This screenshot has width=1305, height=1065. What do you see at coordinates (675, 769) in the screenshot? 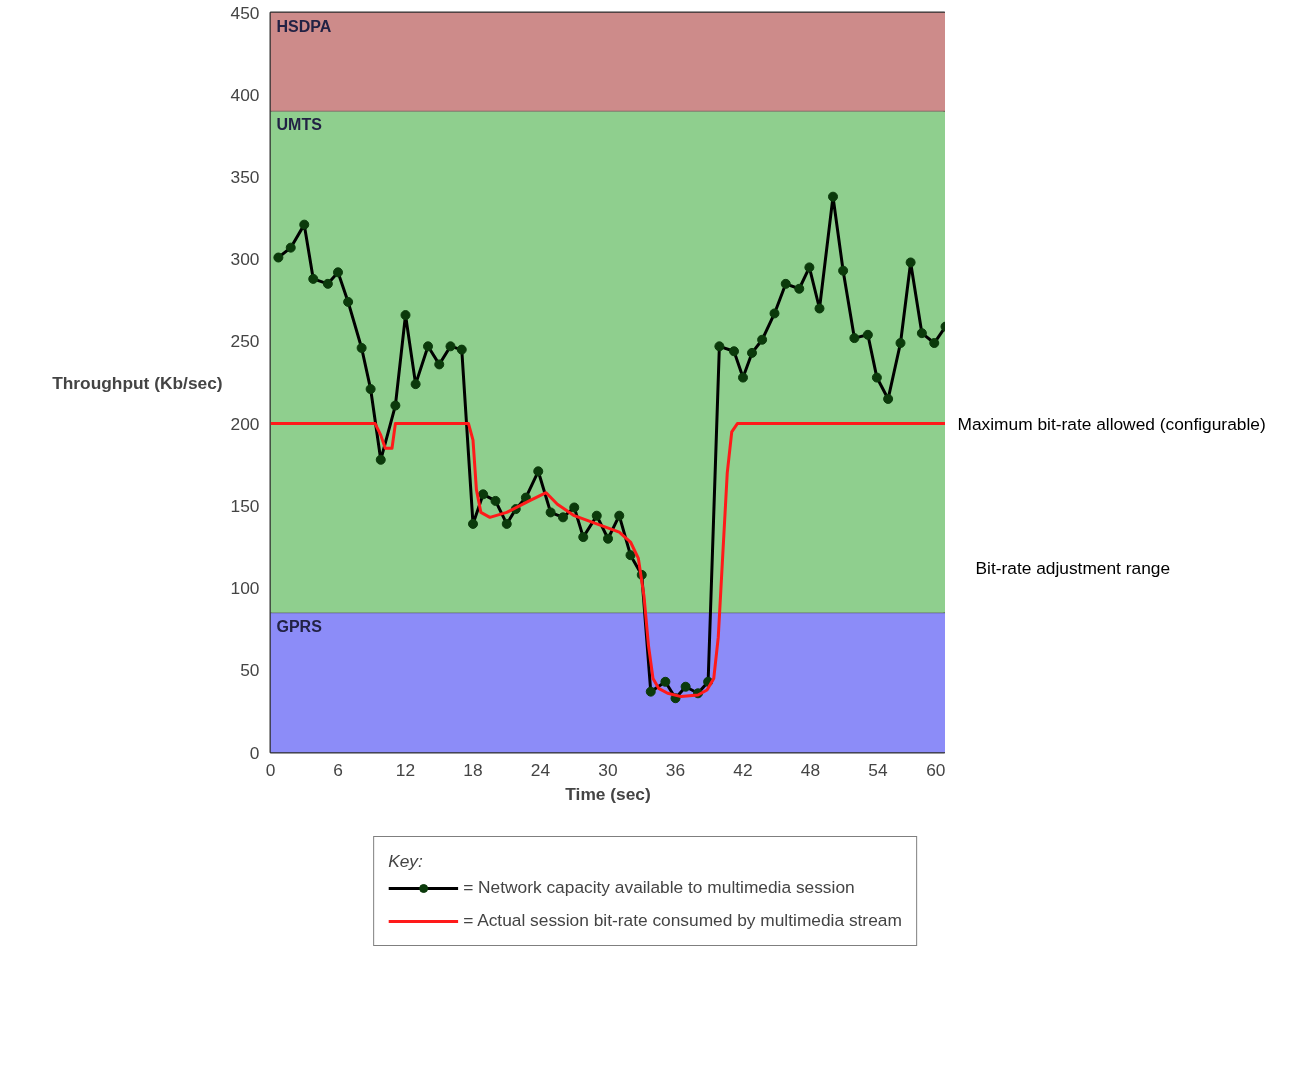
I see `x-tick-label: 36` at bounding box center [675, 769].